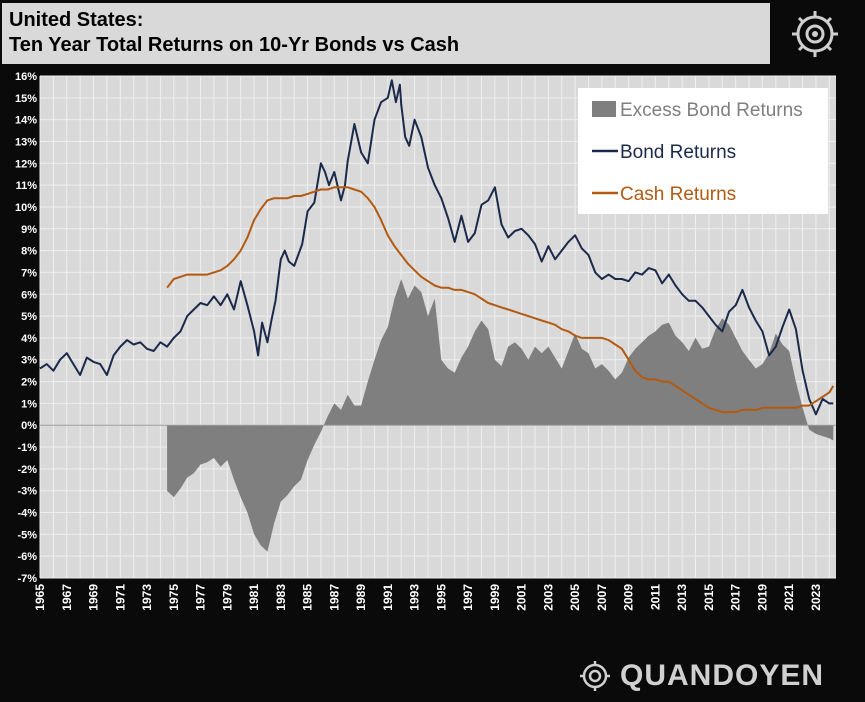 This screenshot has height=702, width=865. I want to click on y-tick-label: 1%, so click(29, 404).